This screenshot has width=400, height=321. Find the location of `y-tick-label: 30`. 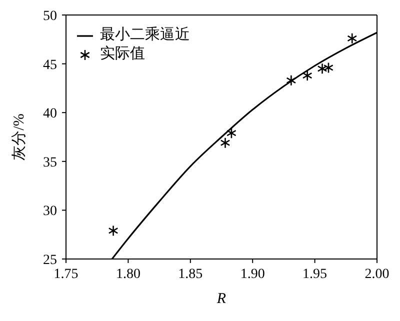

y-tick-label: 30 is located at coordinates (50, 212).